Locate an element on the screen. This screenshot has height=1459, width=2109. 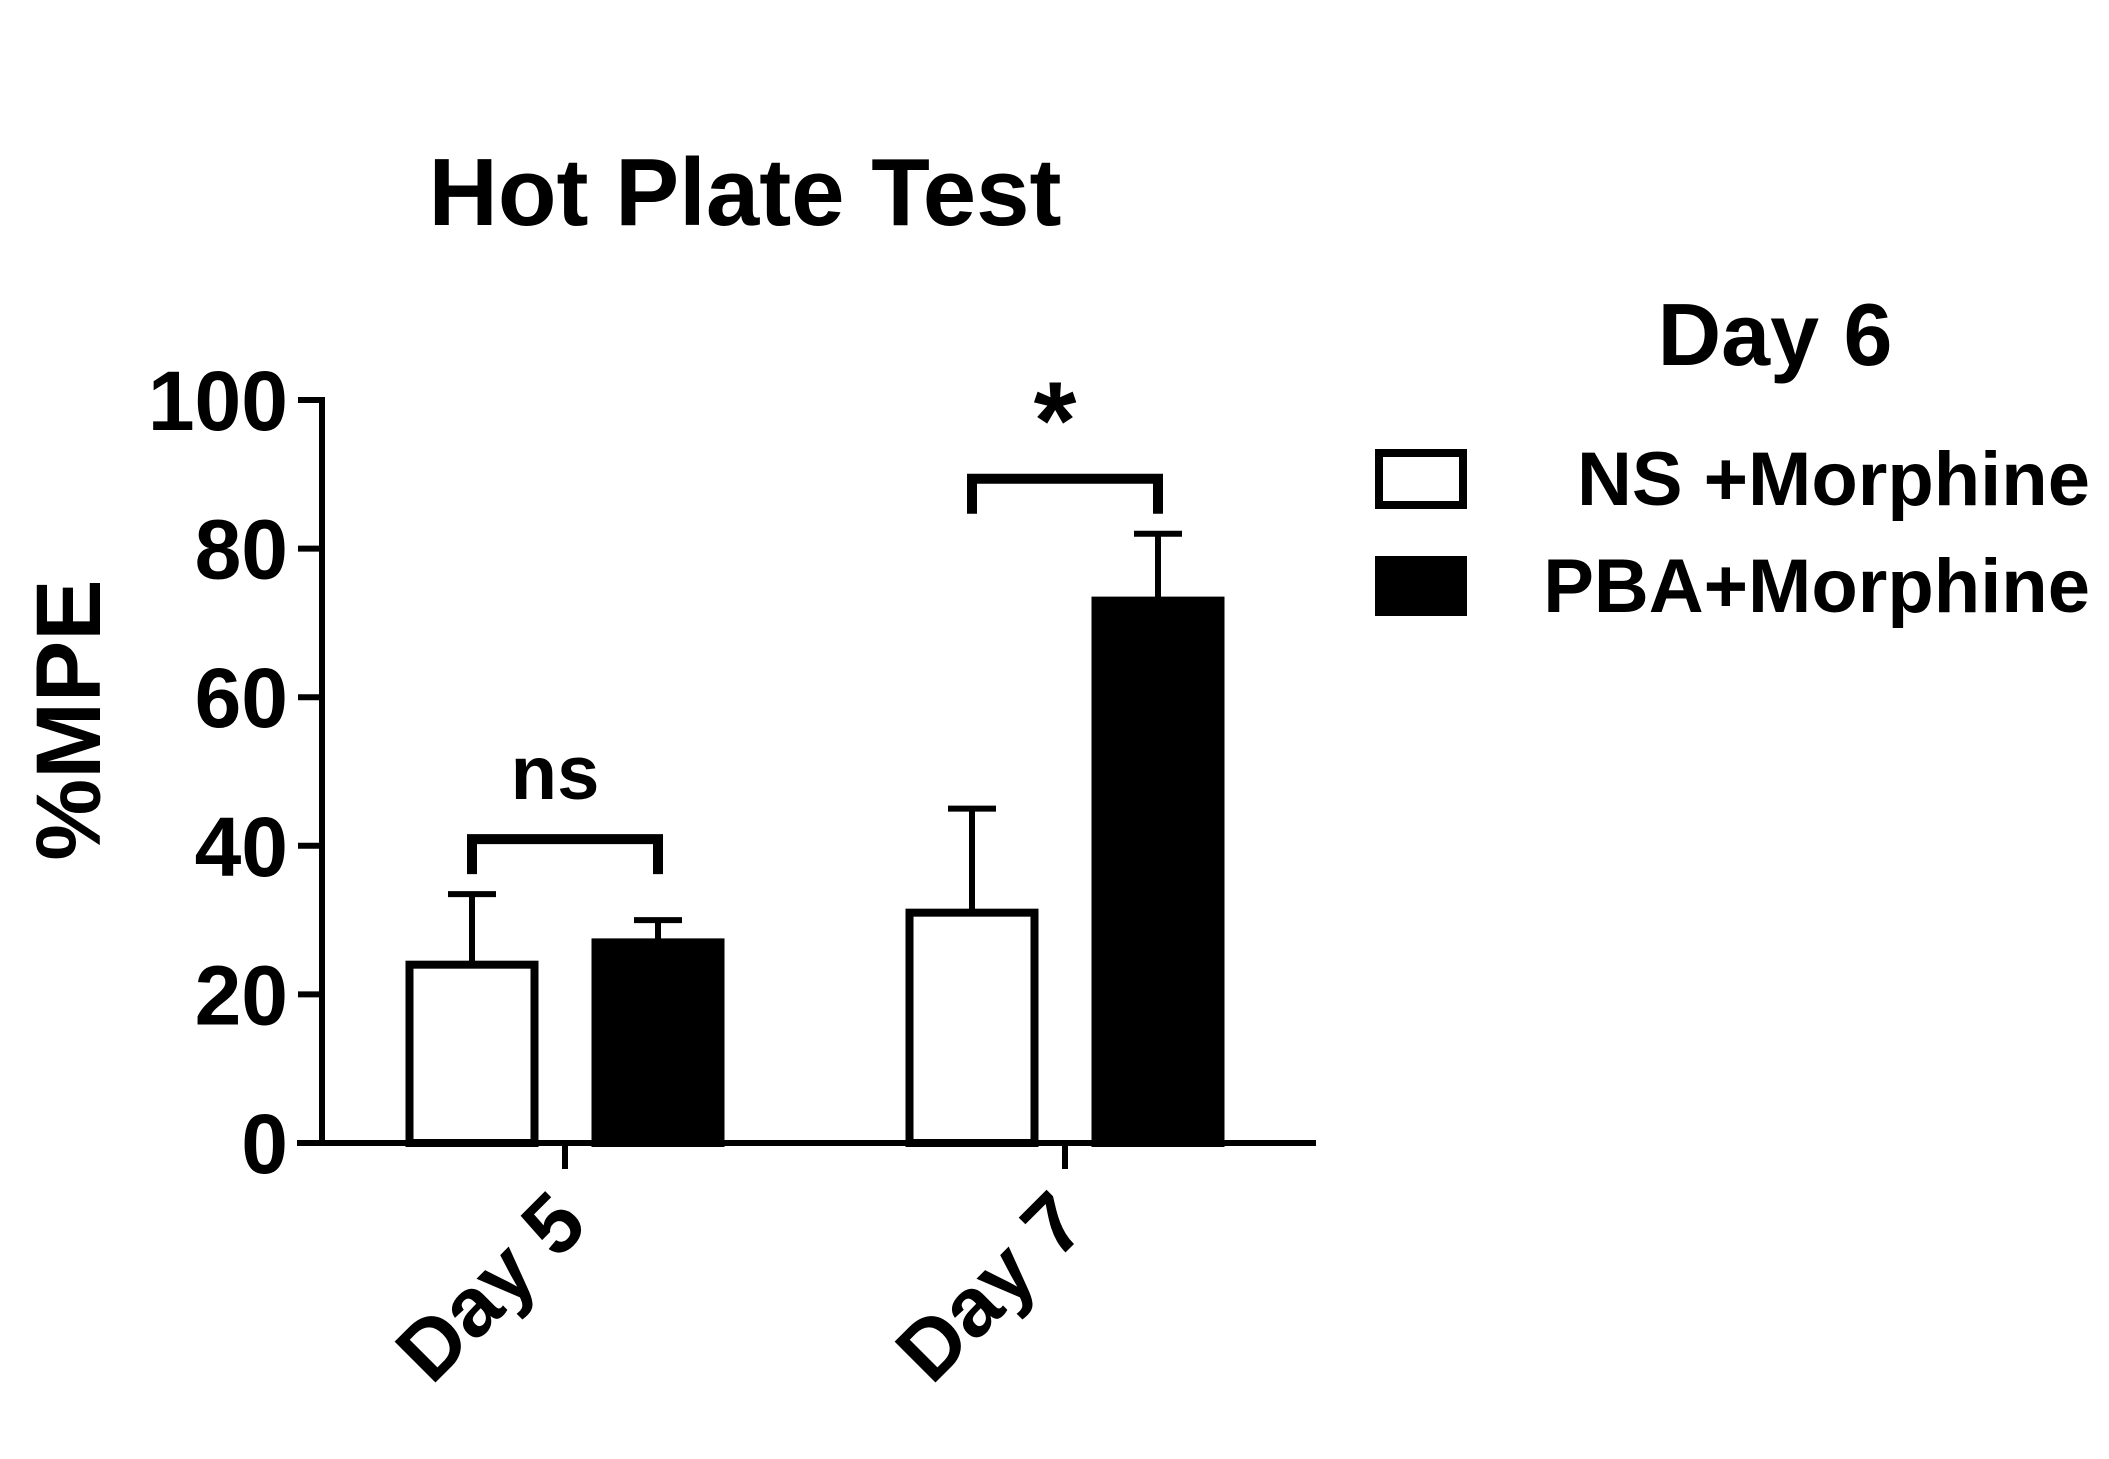
significance-label: ns is located at coordinates (555, 773).